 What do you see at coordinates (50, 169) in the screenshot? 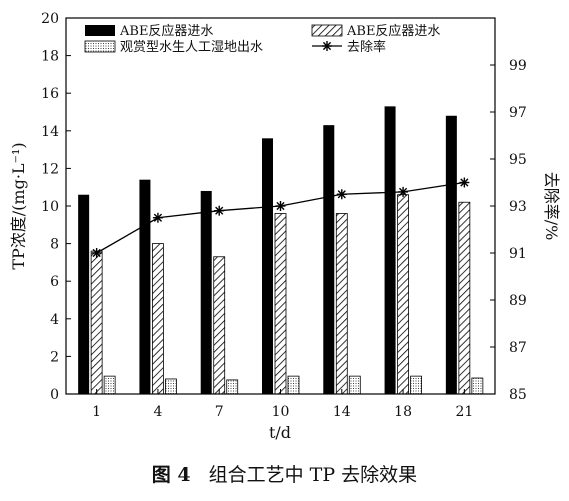
I see `left-tick-label-12: 12` at bounding box center [50, 169].